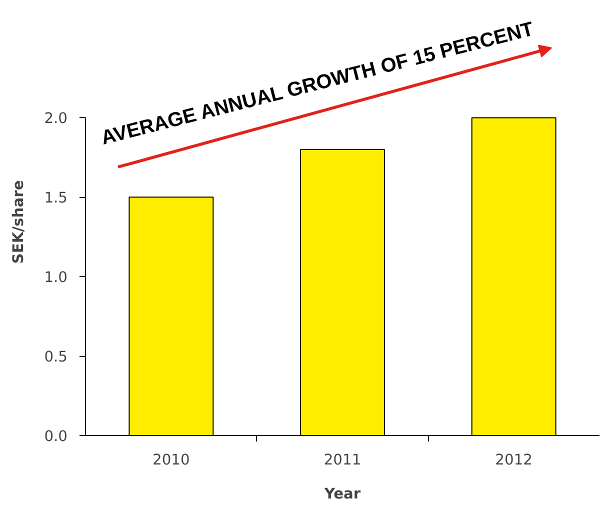 Image resolution: width=601 pixels, height=510 pixels. What do you see at coordinates (343, 460) in the screenshot?
I see `x-tick-label: 2011` at bounding box center [343, 460].